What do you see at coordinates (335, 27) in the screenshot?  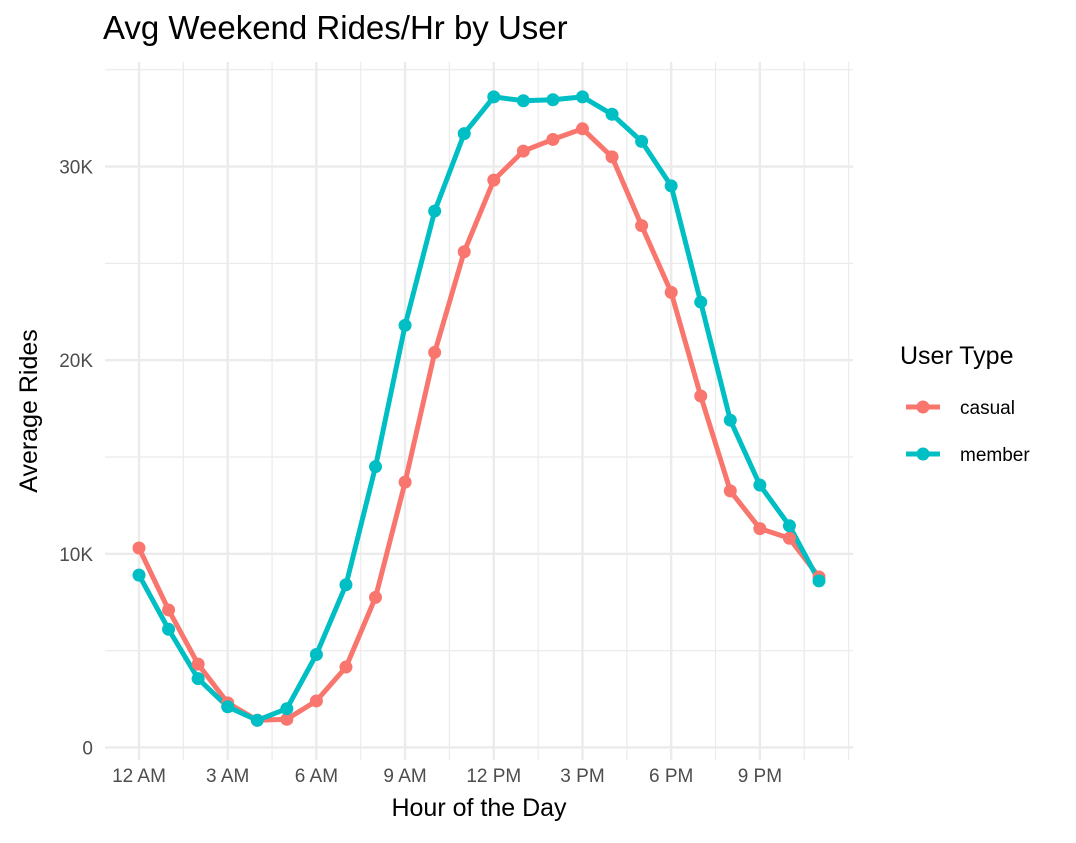 I see `chart-title: Avg Weekend Rides/Hr by User` at bounding box center [335, 27].